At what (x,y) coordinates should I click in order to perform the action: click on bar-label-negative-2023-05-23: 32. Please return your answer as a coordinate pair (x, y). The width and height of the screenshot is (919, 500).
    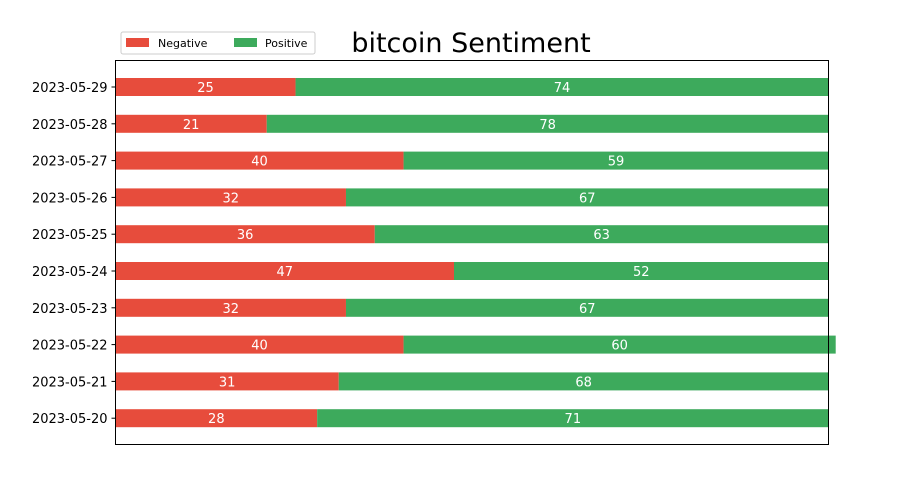
    Looking at the image, I should click on (230, 309).